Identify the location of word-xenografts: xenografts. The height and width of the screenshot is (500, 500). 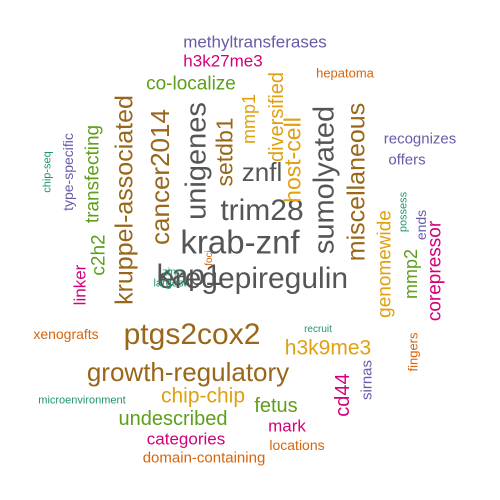
(66, 334).